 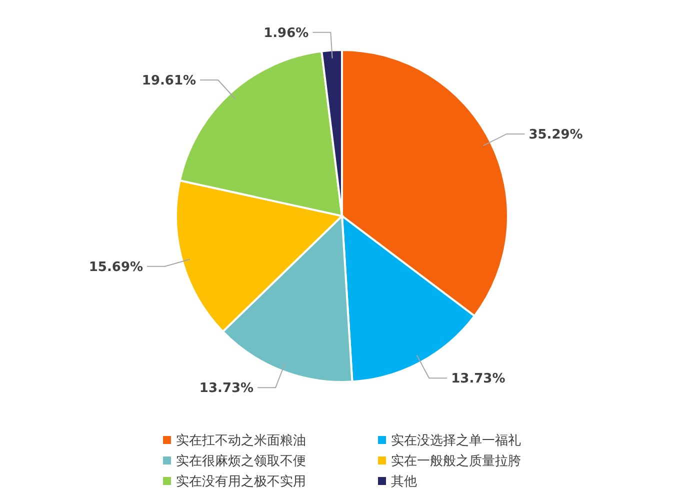 What do you see at coordinates (286, 33) in the screenshot?
I see `data-label: 1.96%` at bounding box center [286, 33].